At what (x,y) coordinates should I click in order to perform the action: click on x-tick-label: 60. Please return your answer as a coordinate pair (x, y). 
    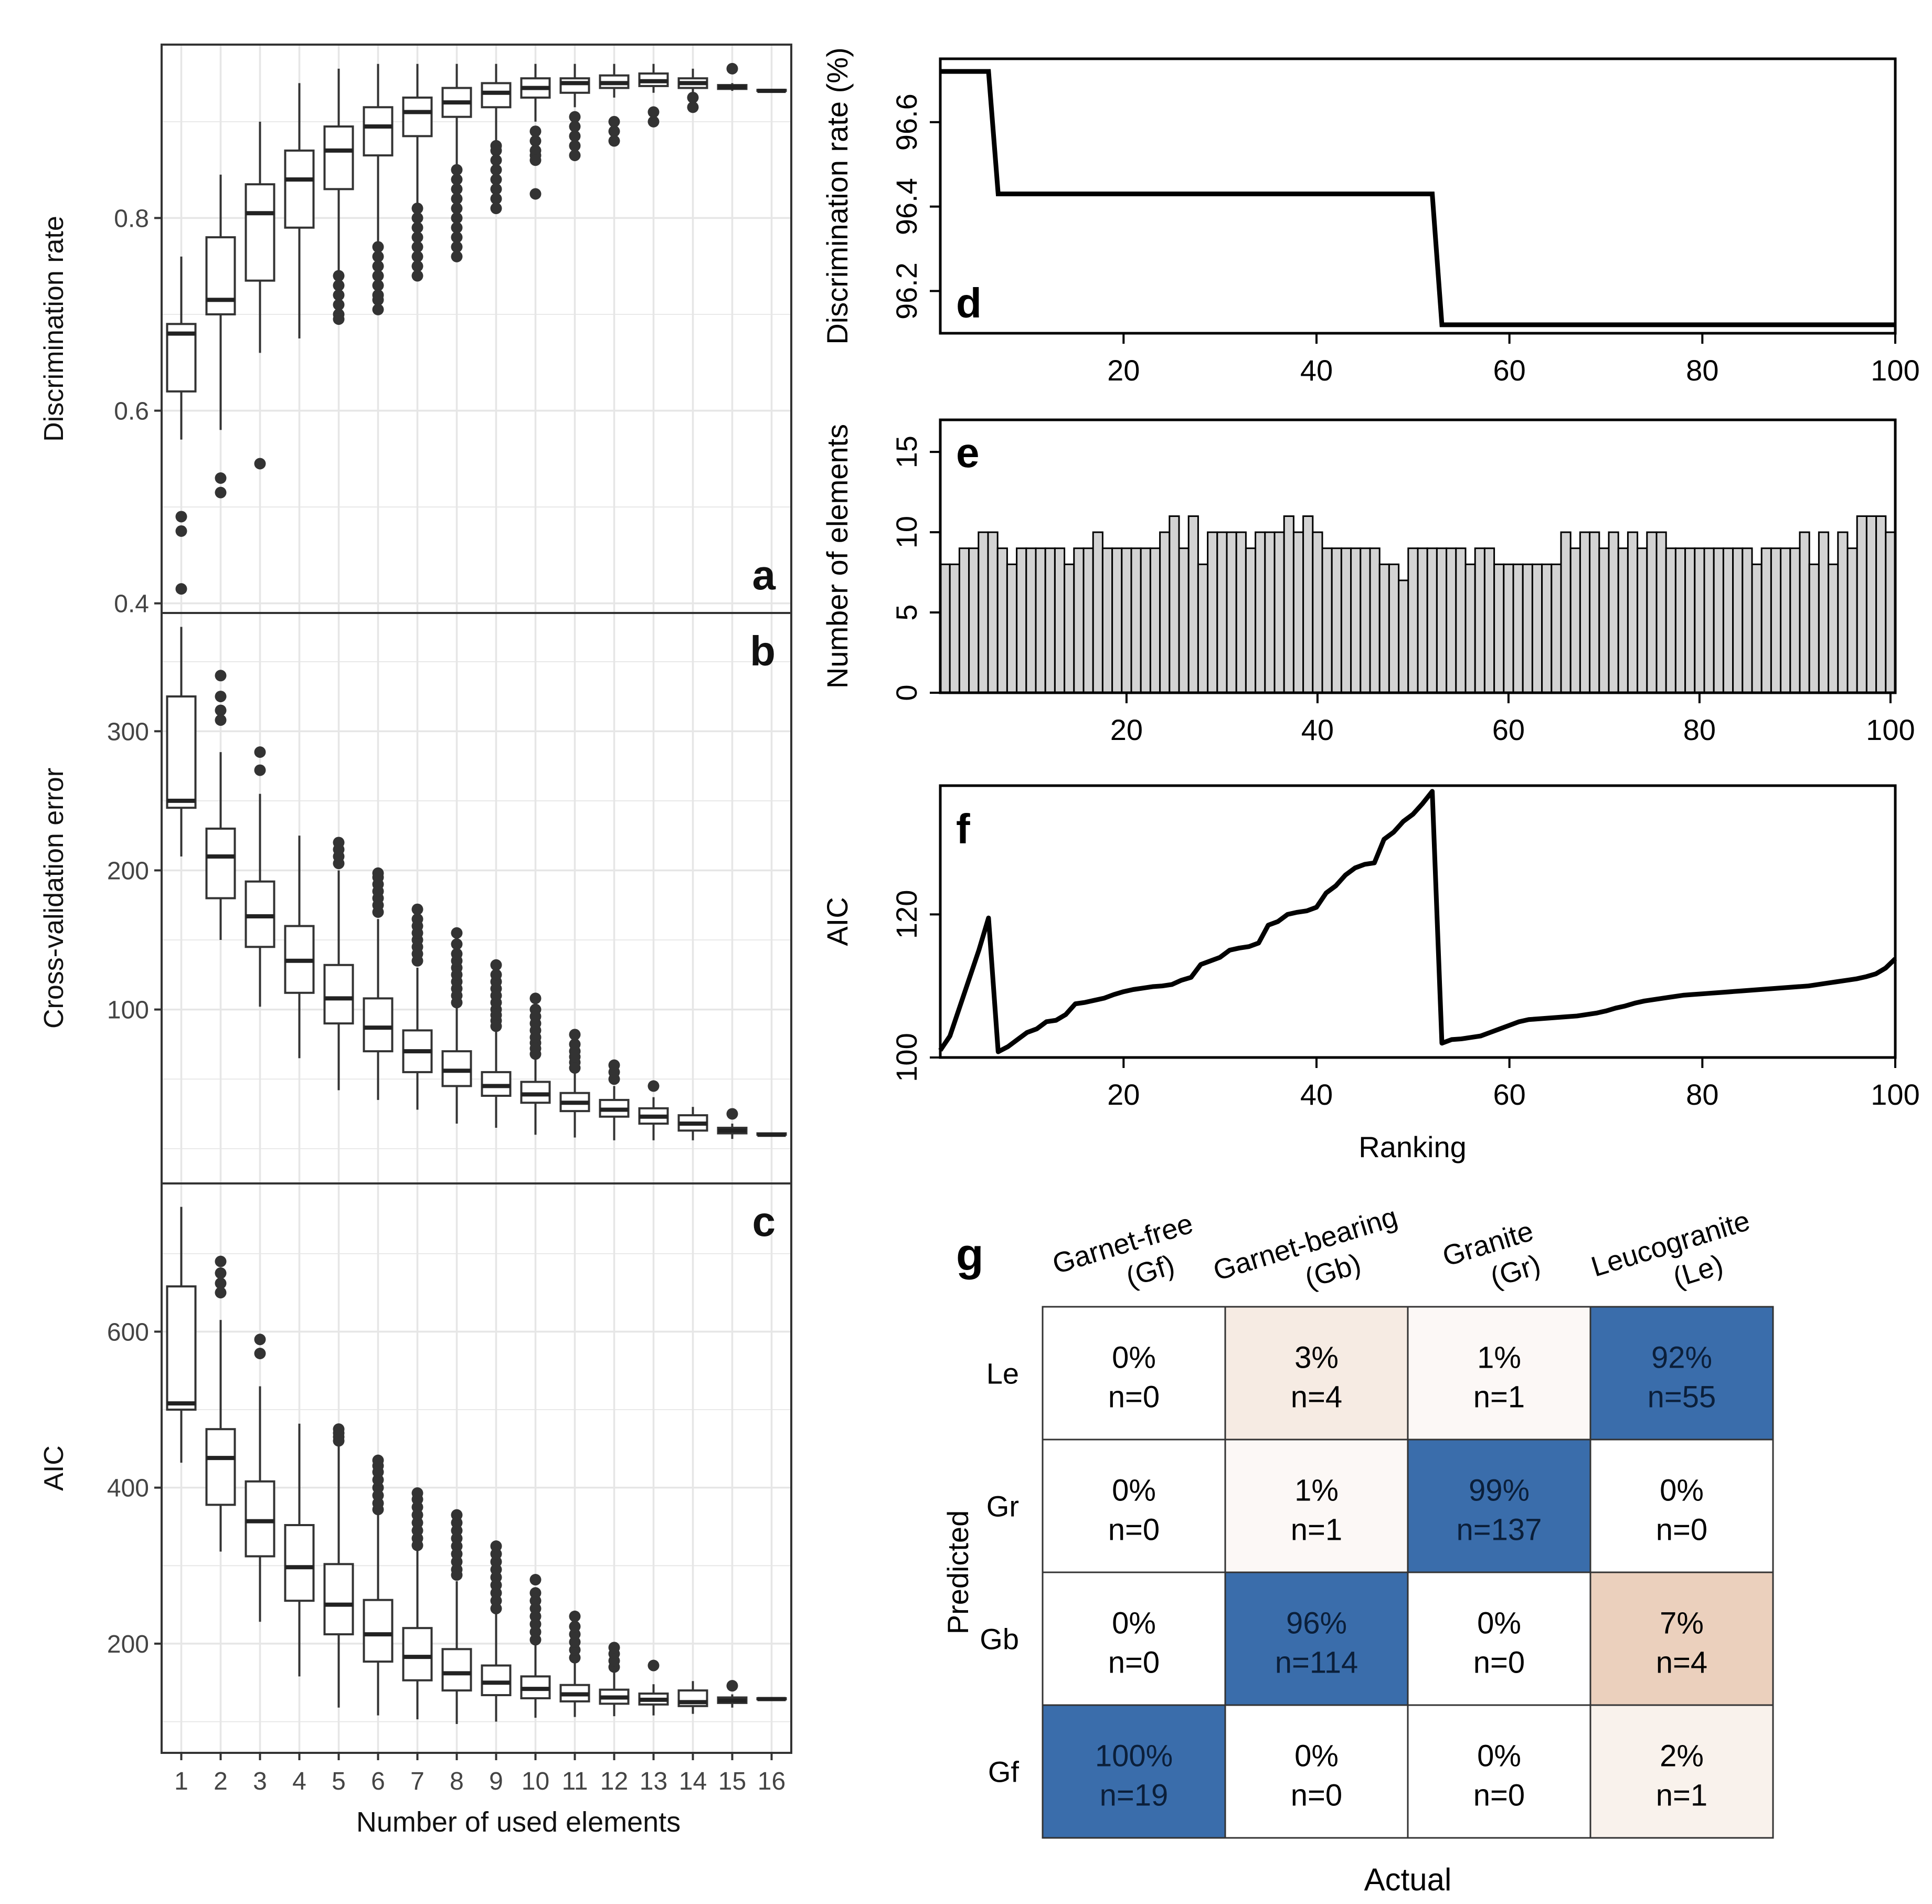
    Looking at the image, I should click on (1509, 1094).